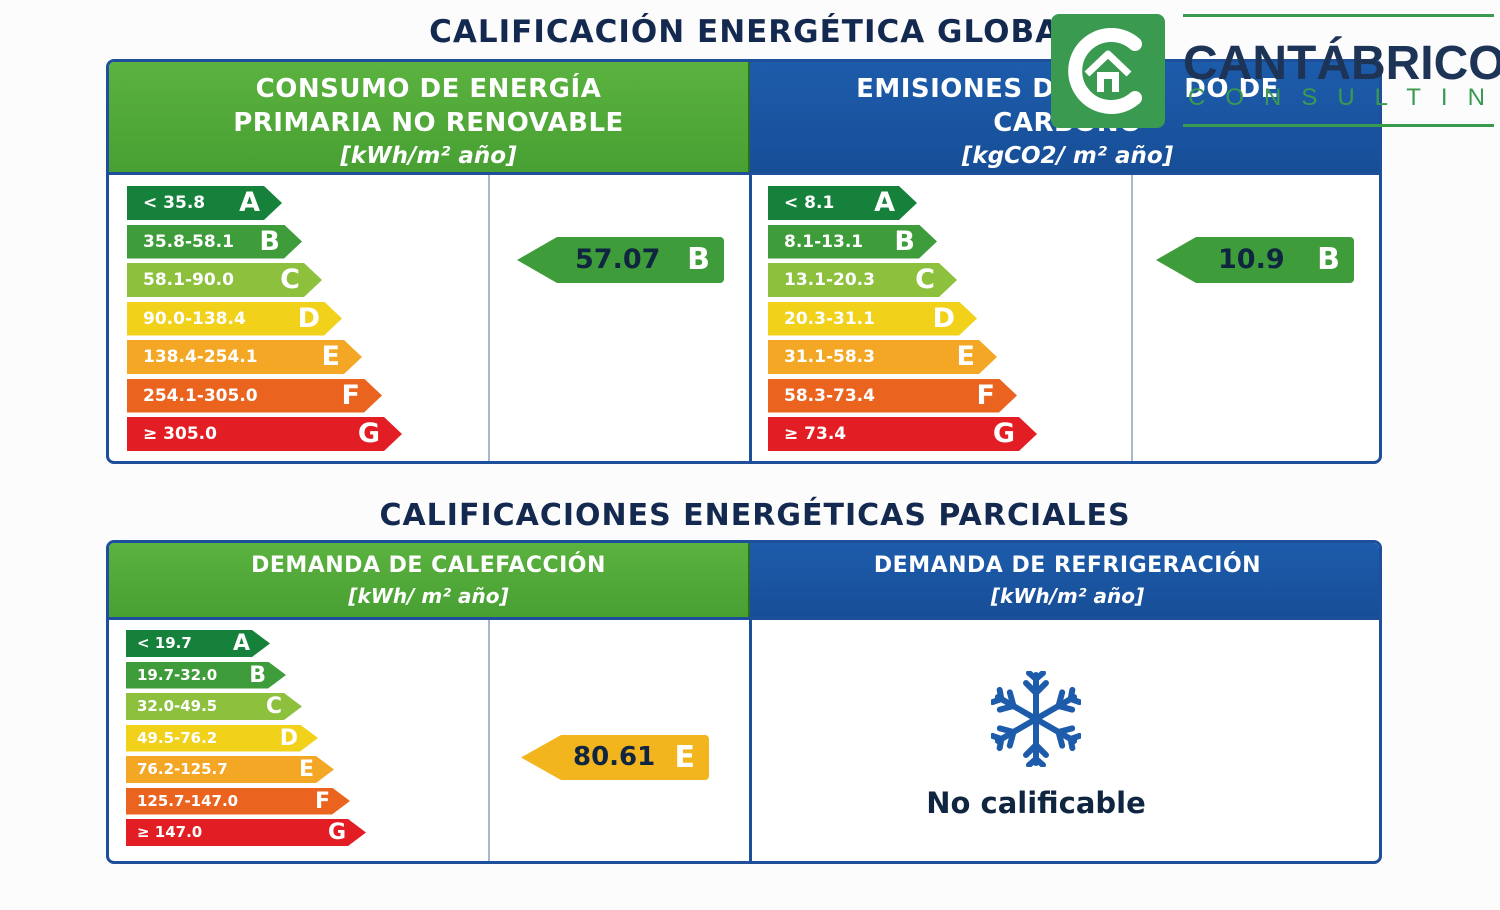  I want to click on energy-scale-bar-e: 31.1-58.3 E, so click(882, 357).